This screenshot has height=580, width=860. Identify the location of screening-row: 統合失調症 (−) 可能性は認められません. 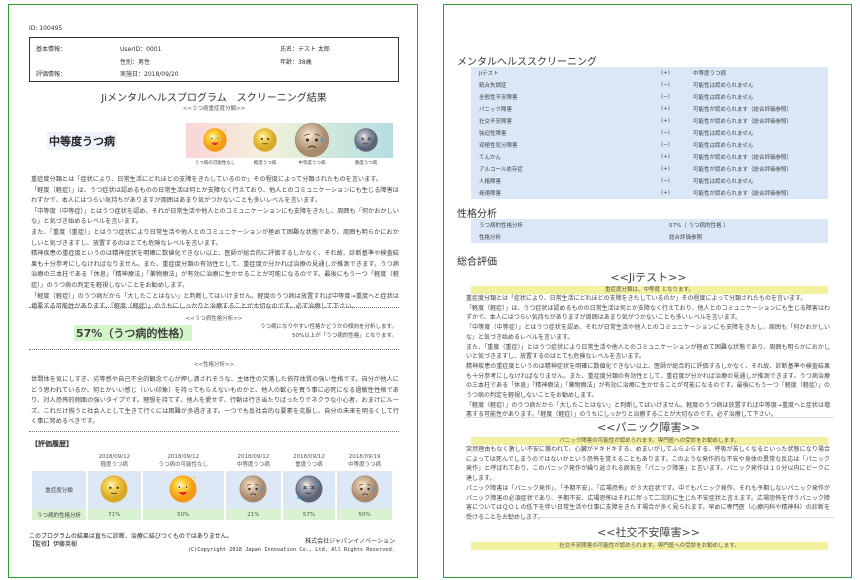
(649, 85).